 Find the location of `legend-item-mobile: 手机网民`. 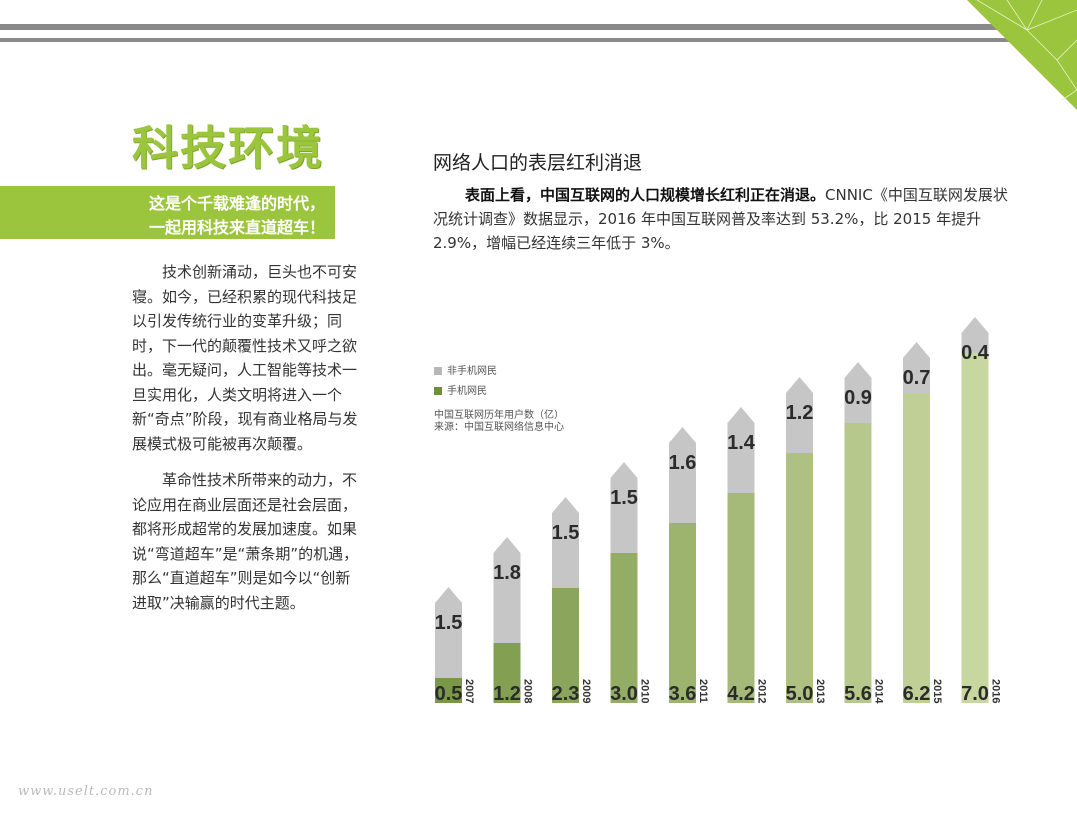

legend-item-mobile: 手机网民 is located at coordinates (465, 395).